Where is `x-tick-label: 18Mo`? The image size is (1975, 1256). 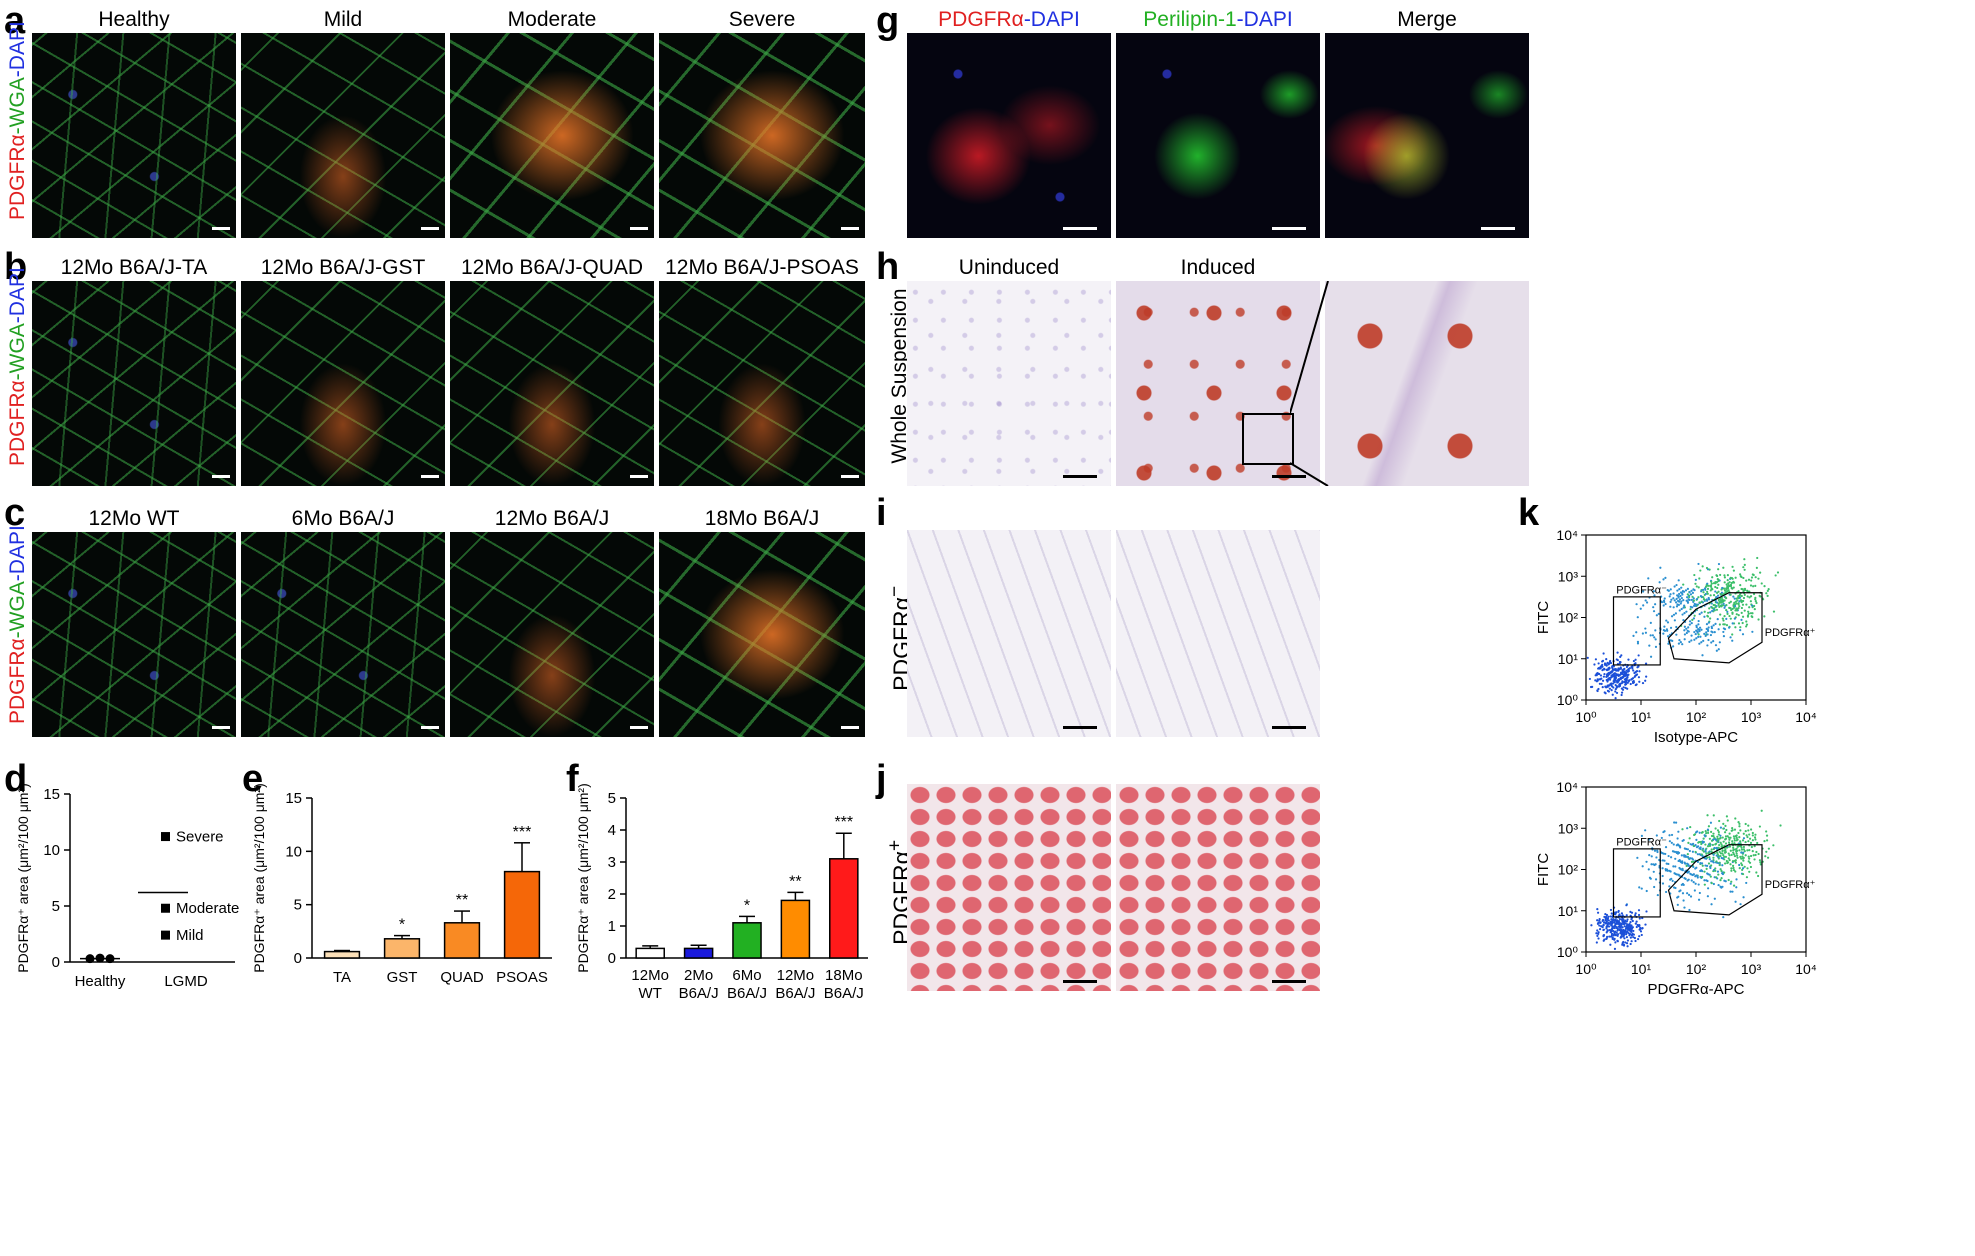 x-tick-label: 18Mo is located at coordinates (844, 975).